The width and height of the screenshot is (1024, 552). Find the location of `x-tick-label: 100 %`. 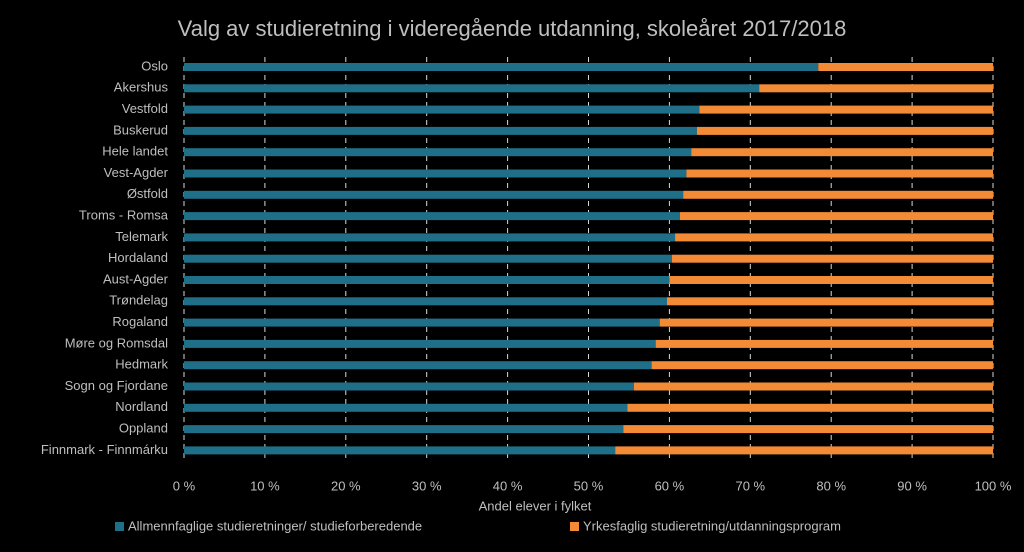

x-tick-label: 100 % is located at coordinates (993, 485).